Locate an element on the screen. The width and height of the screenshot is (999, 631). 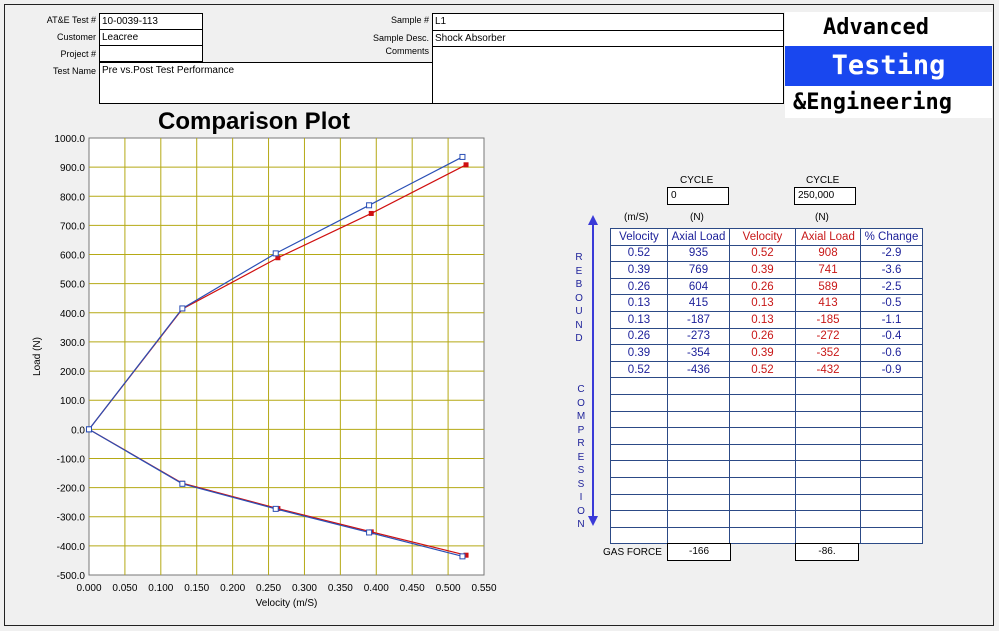
company-logo: Advanced Testing &Engineering is located at coordinates (888, 65).